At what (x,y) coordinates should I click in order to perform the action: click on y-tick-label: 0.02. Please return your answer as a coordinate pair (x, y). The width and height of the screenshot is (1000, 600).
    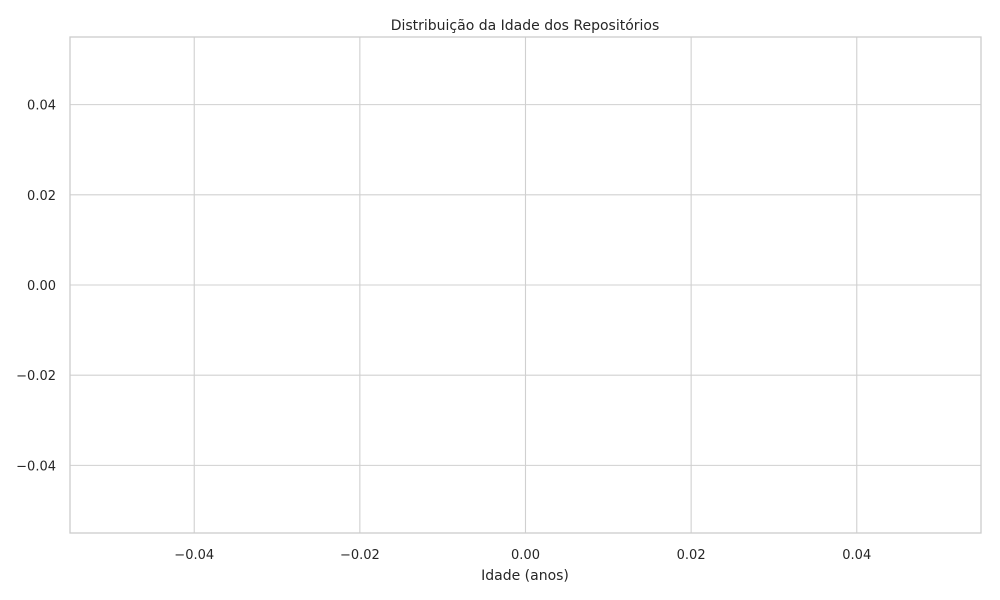
    Looking at the image, I should click on (41, 196).